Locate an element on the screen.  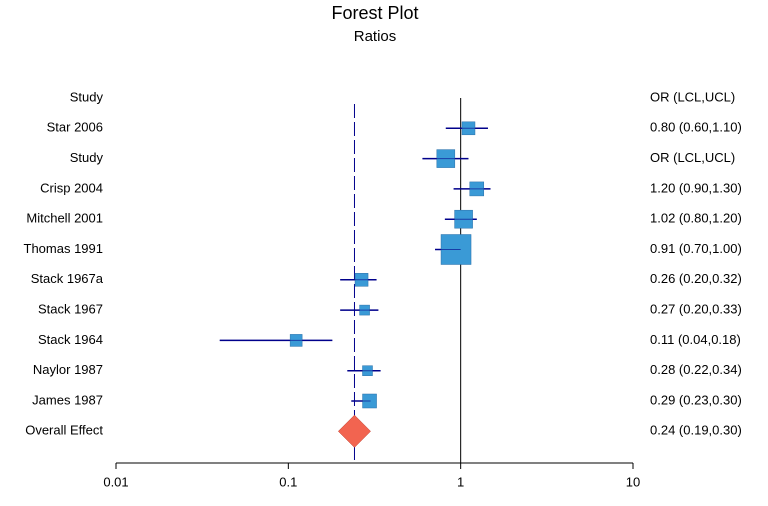
x-tick-label: 1 is located at coordinates (460, 481).